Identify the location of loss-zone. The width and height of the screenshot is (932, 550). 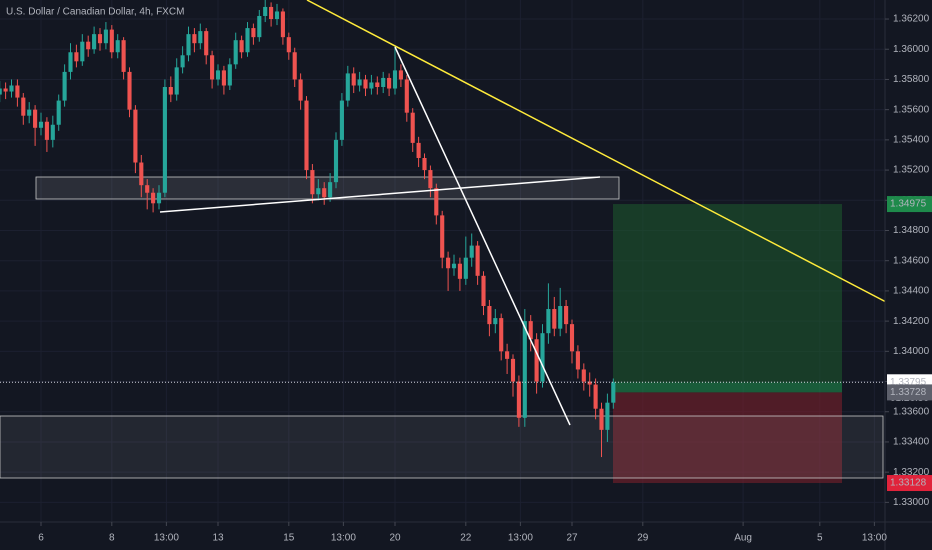
(727, 438).